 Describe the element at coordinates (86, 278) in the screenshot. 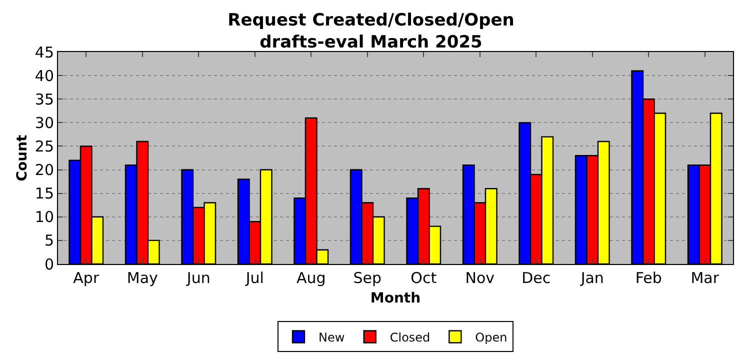

I see `x-tick-label: Apr` at that location.